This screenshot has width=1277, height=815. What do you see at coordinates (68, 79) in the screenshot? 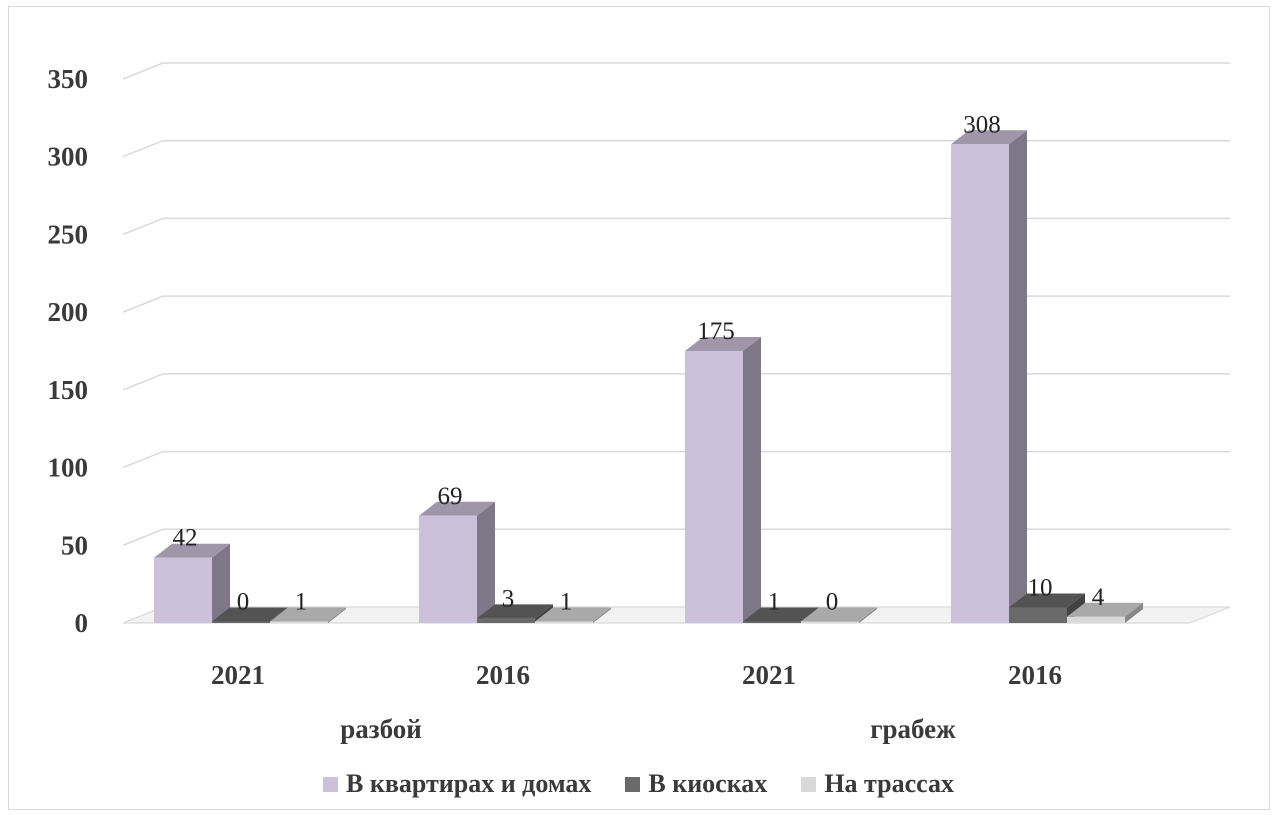
I see `y-tick-label: 350` at bounding box center [68, 79].